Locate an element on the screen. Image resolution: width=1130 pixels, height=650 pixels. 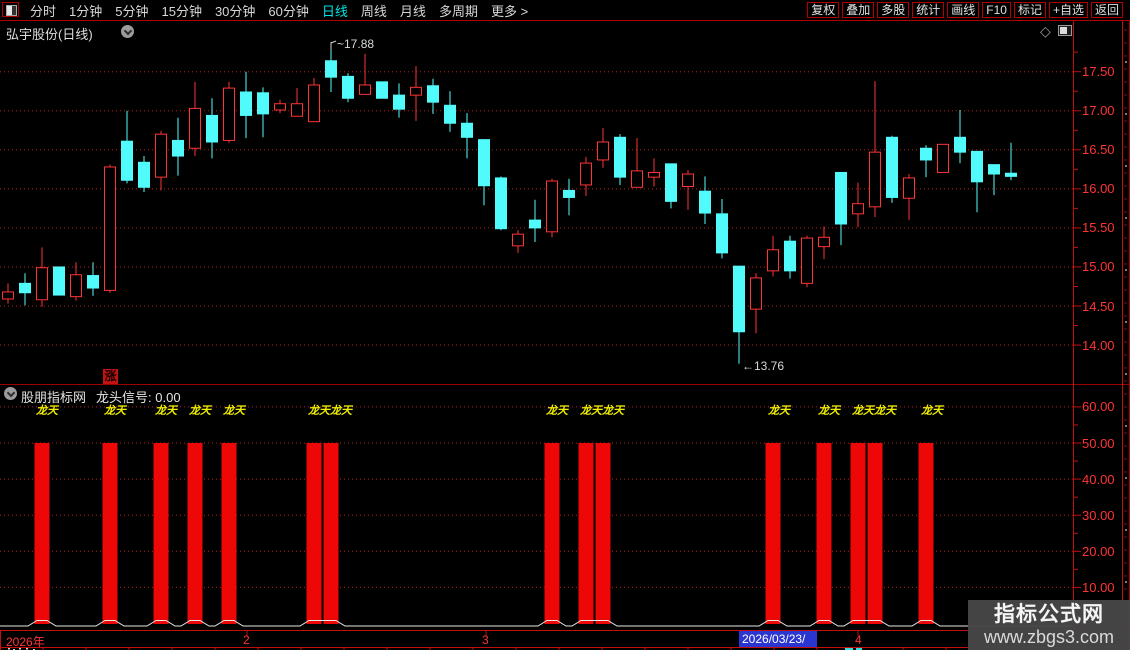
watermark-url: www.zbgs3.com is located at coordinates (1049, 636).